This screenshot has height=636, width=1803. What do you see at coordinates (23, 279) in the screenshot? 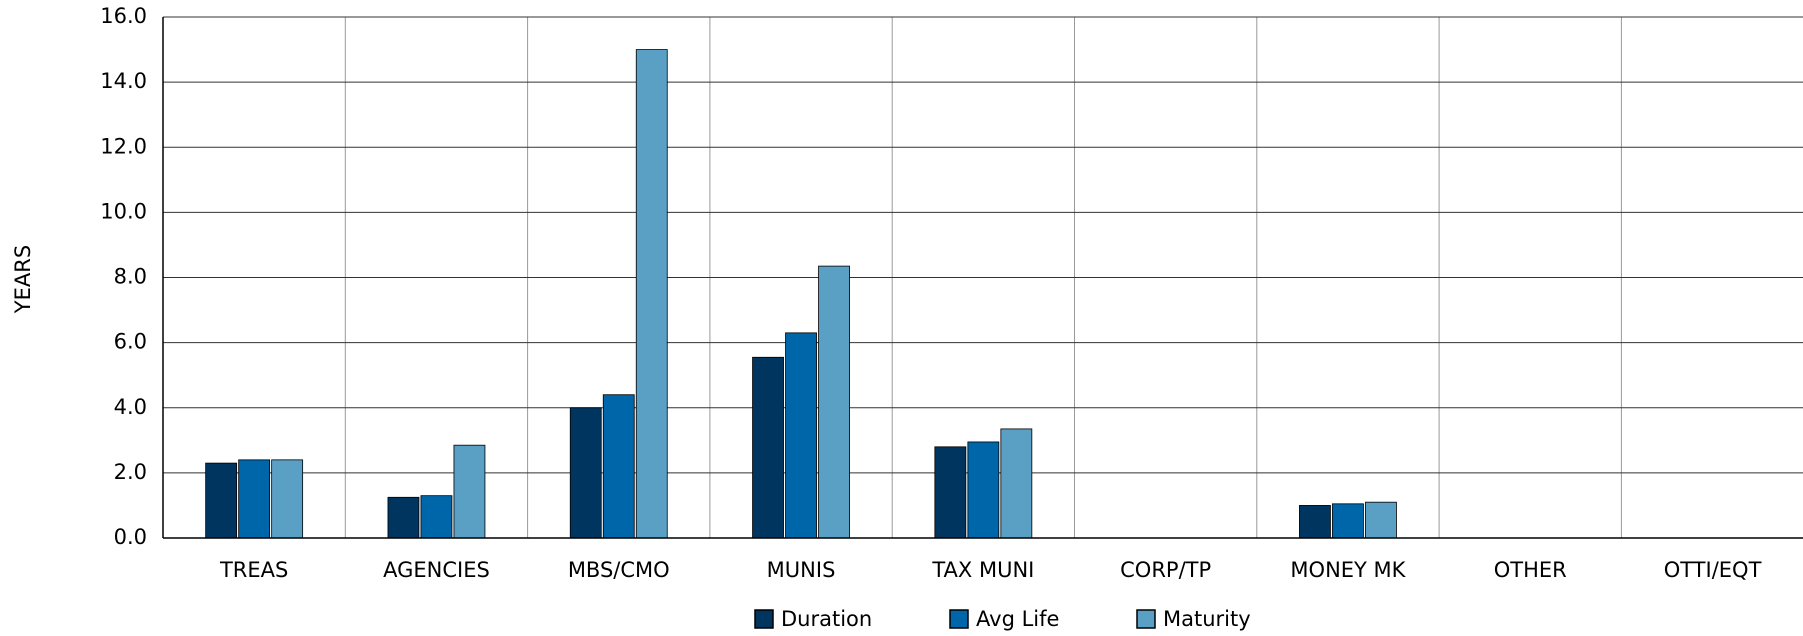
I see `y-axis-label: YEARS` at bounding box center [23, 279].